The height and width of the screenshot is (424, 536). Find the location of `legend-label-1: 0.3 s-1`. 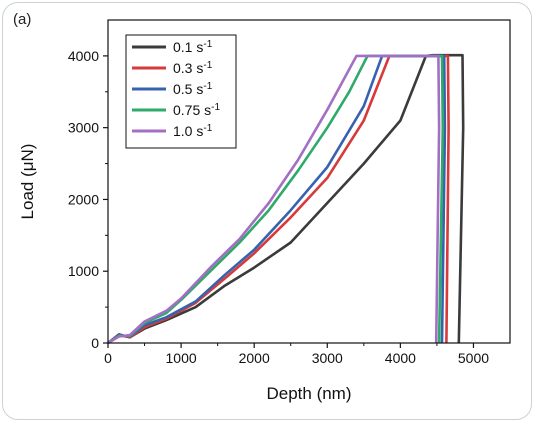

legend-label-1: 0.3 s-1 is located at coordinates (193, 68).